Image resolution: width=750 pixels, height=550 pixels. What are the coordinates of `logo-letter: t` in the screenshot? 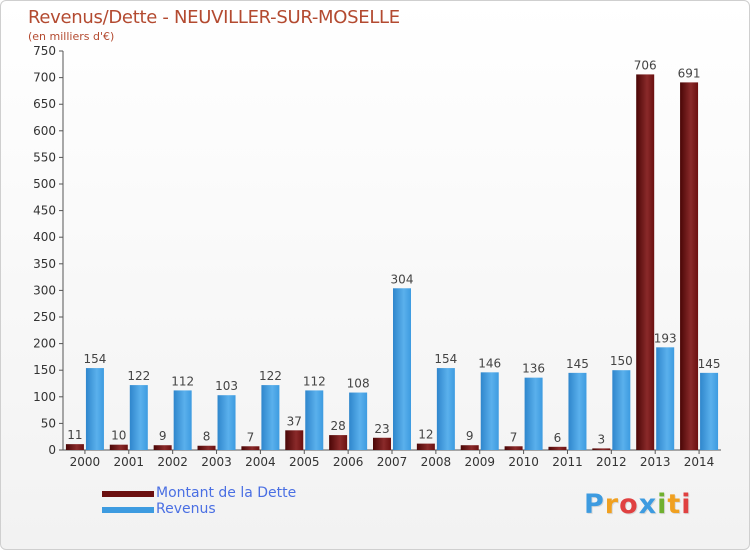 It's located at (674, 504).